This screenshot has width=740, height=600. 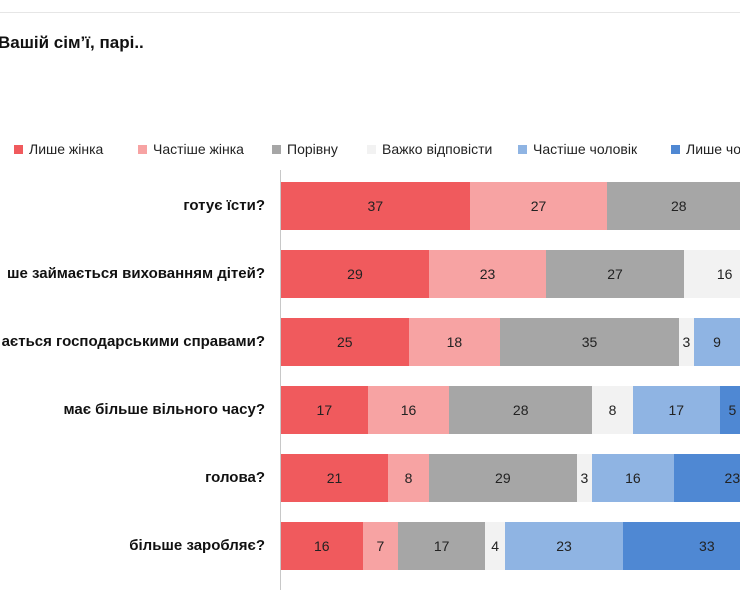 I want to click on data-label: 18, so click(x=454, y=342).